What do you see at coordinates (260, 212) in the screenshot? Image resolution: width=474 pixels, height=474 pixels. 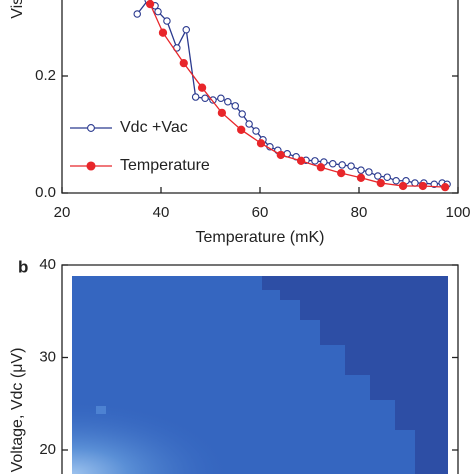 I see `x-tick-label: 60` at bounding box center [260, 212].